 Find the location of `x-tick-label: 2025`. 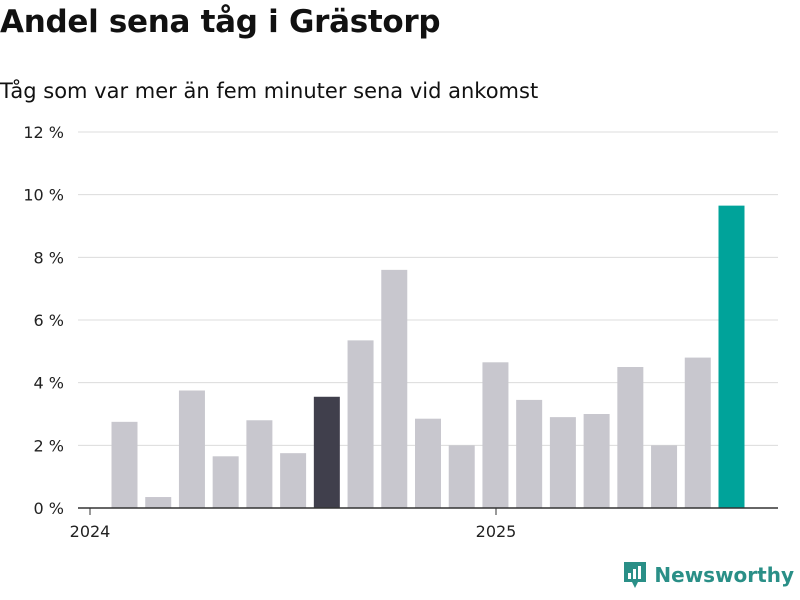

x-tick-label: 2025 is located at coordinates (496, 531).